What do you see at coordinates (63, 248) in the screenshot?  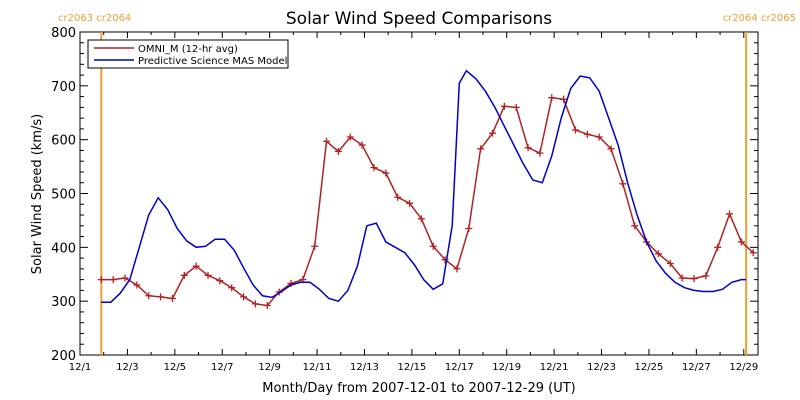 I see `y-tick-label: 400` at bounding box center [63, 248].